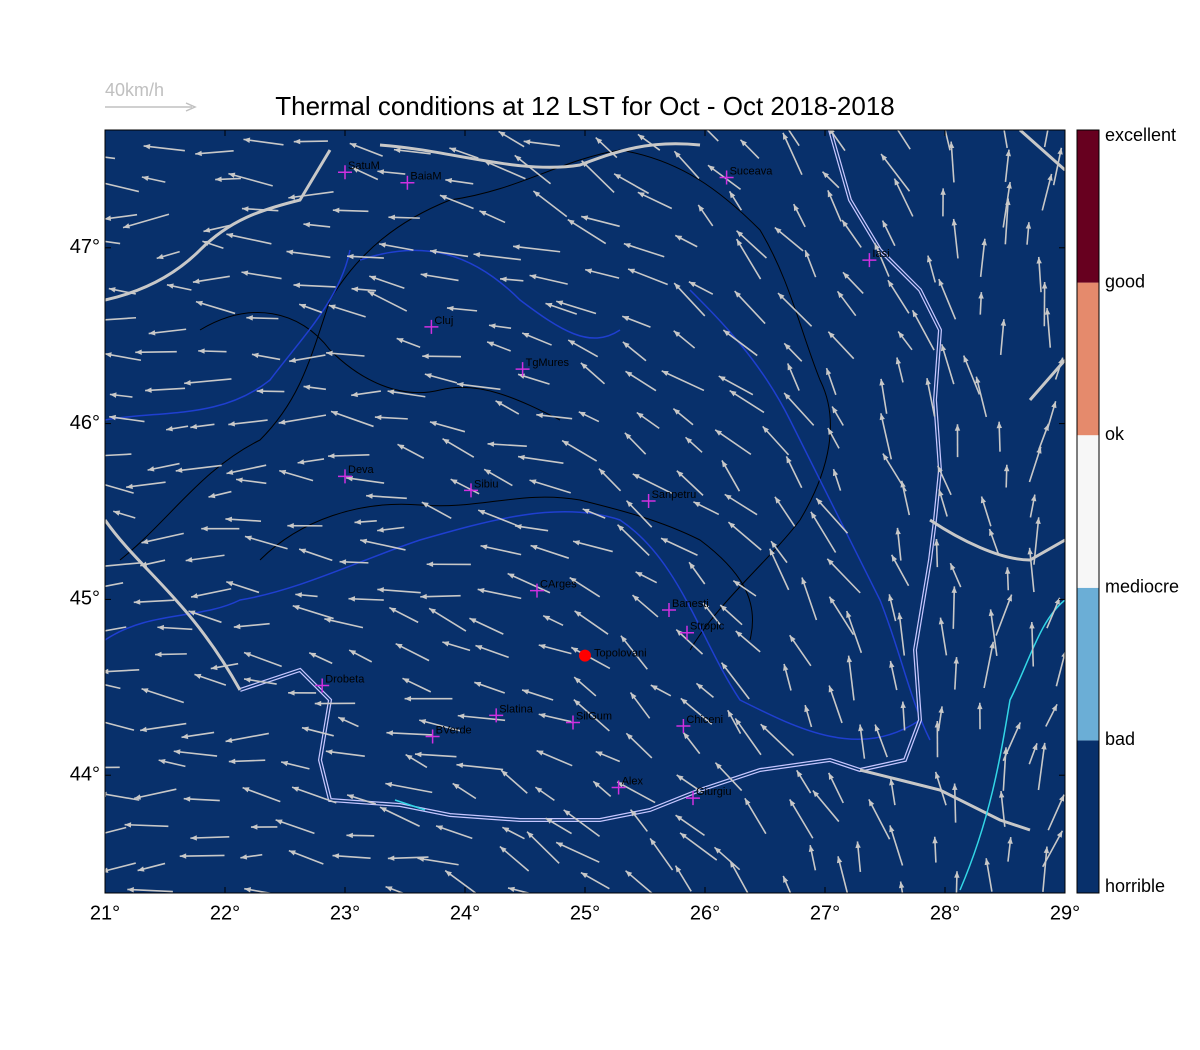  I want to click on x-tick-label: 22°, so click(225, 913).